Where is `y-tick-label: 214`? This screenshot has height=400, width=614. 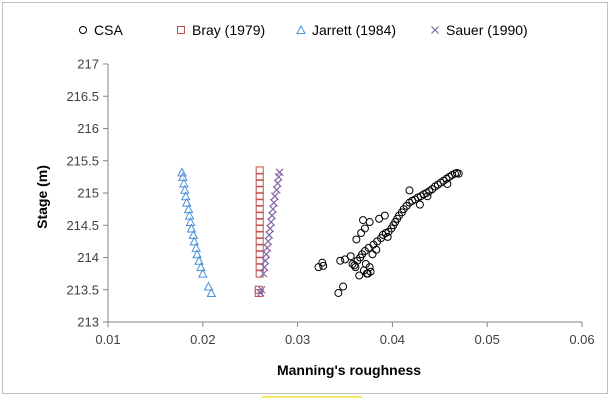
y-tick-label: 214 is located at coordinates (88, 257).